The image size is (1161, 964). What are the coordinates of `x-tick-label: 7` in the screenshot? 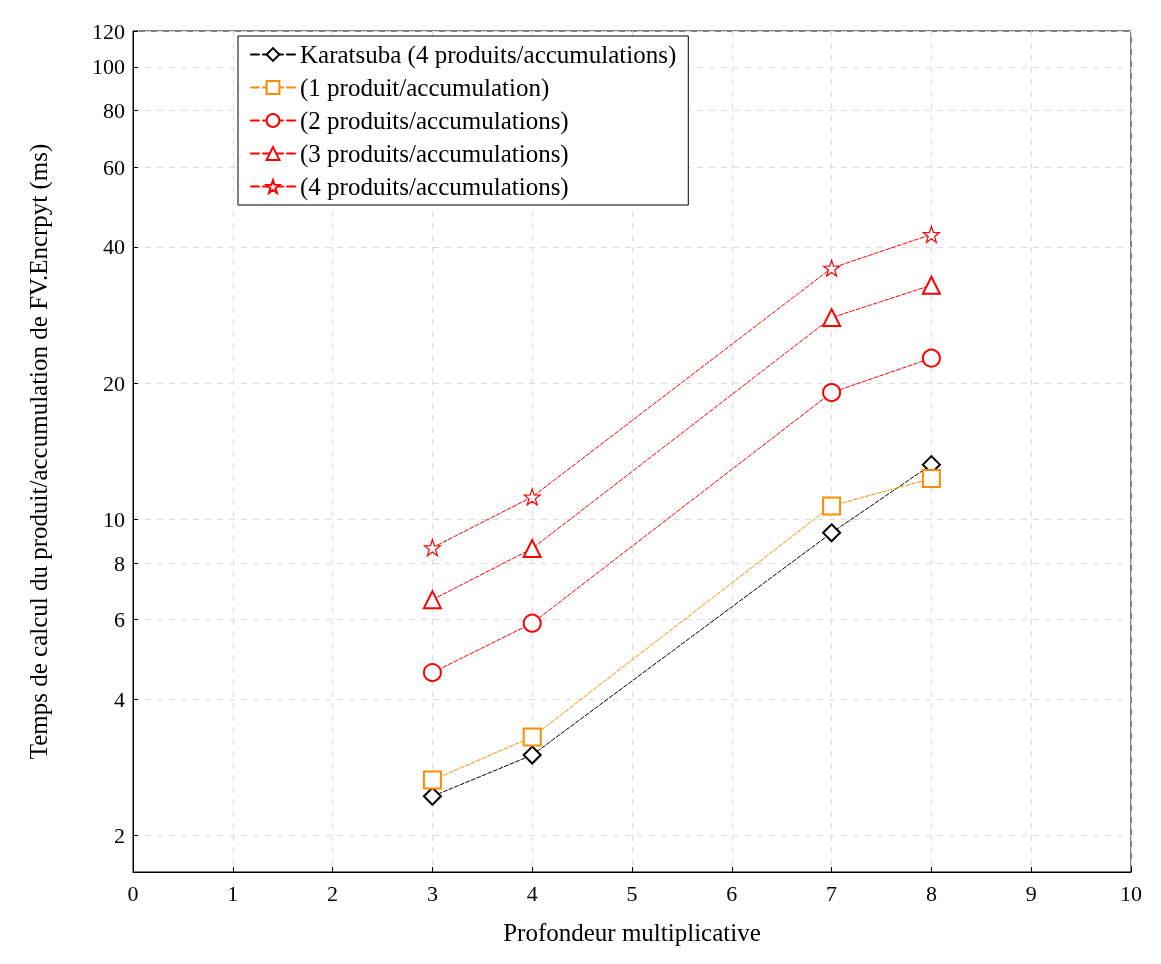 It's located at (832, 893).